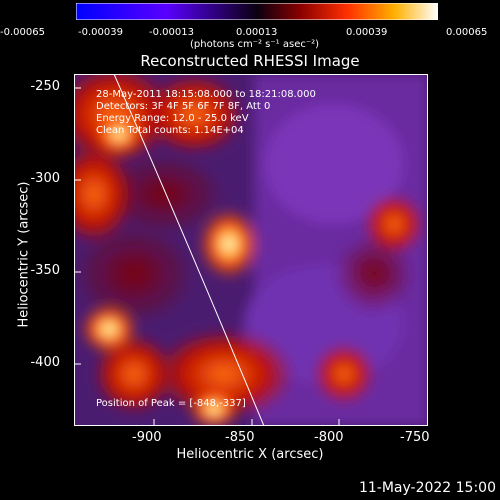  What do you see at coordinates (467, 32) in the screenshot?
I see `colorbar-tick-label: 0.00065` at bounding box center [467, 32].